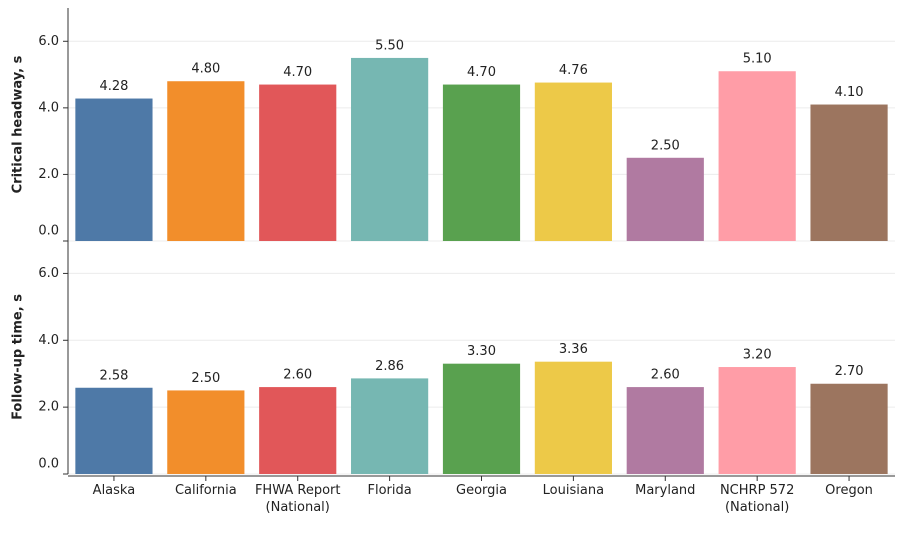 The image size is (897, 546). I want to click on y-axis-label: Follow-up time, s, so click(18, 357).